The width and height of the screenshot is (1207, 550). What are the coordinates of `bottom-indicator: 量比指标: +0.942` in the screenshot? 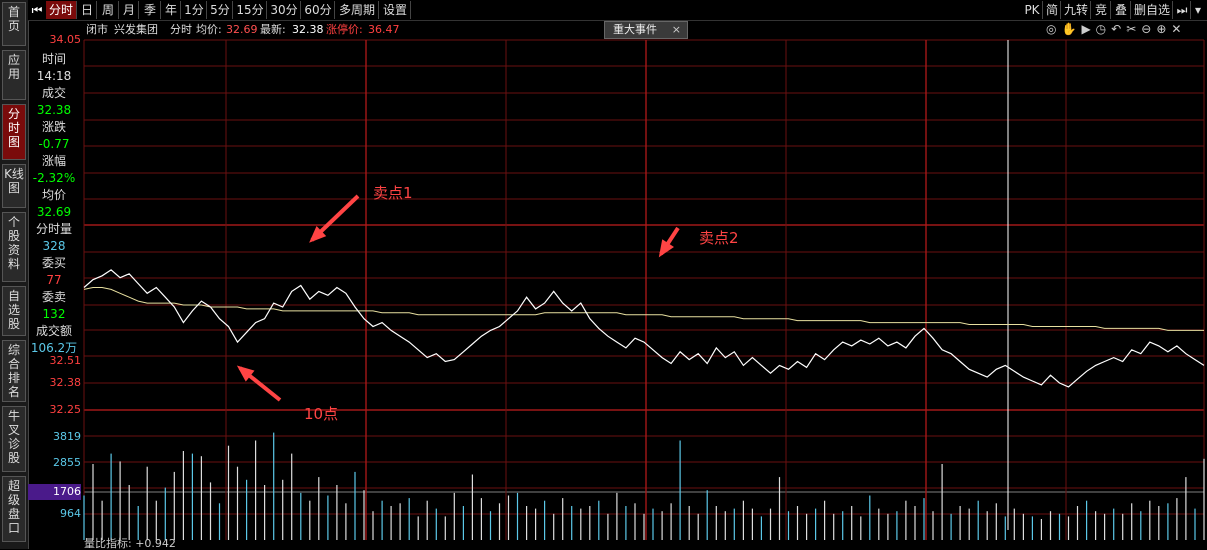 It's located at (130, 543).